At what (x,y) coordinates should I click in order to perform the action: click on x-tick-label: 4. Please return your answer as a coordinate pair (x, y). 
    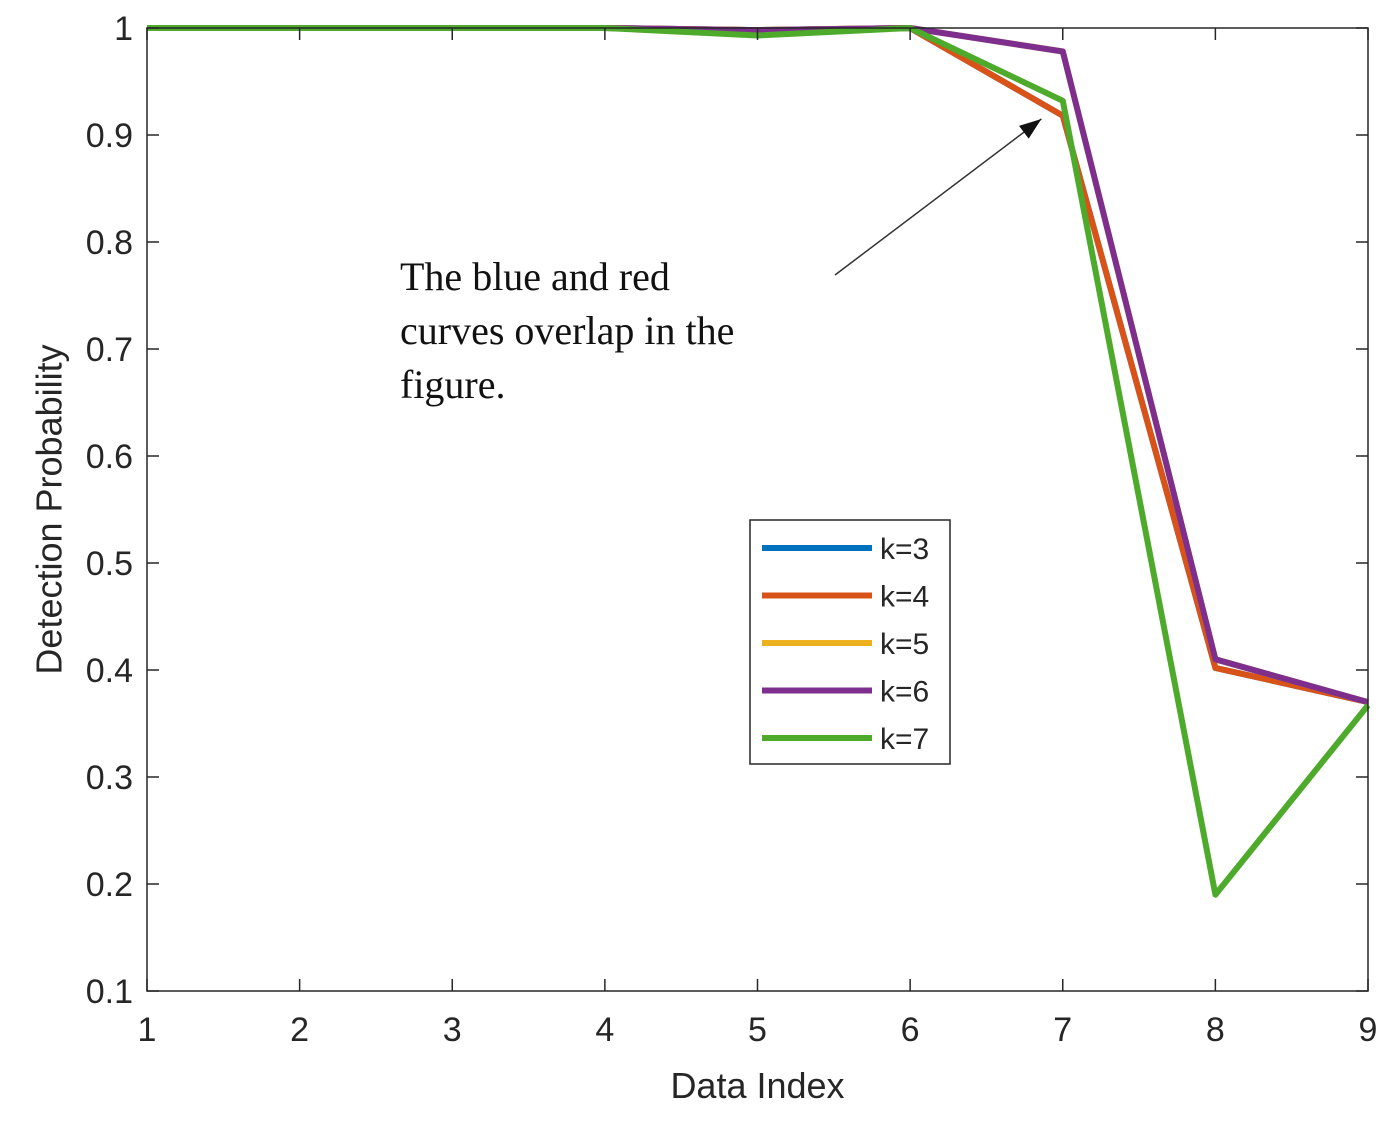
    Looking at the image, I should click on (604, 1030).